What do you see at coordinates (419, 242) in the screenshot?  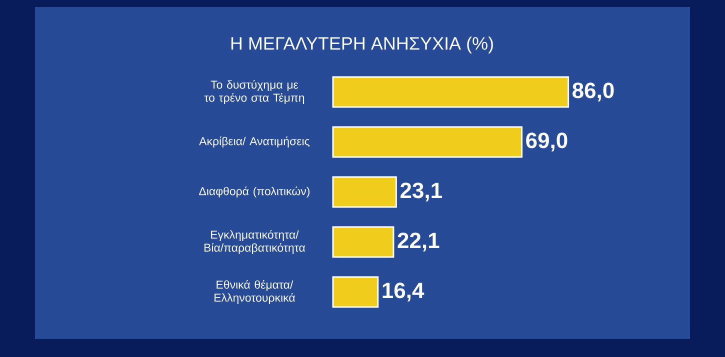 I see `data-label: 22,1` at bounding box center [419, 242].